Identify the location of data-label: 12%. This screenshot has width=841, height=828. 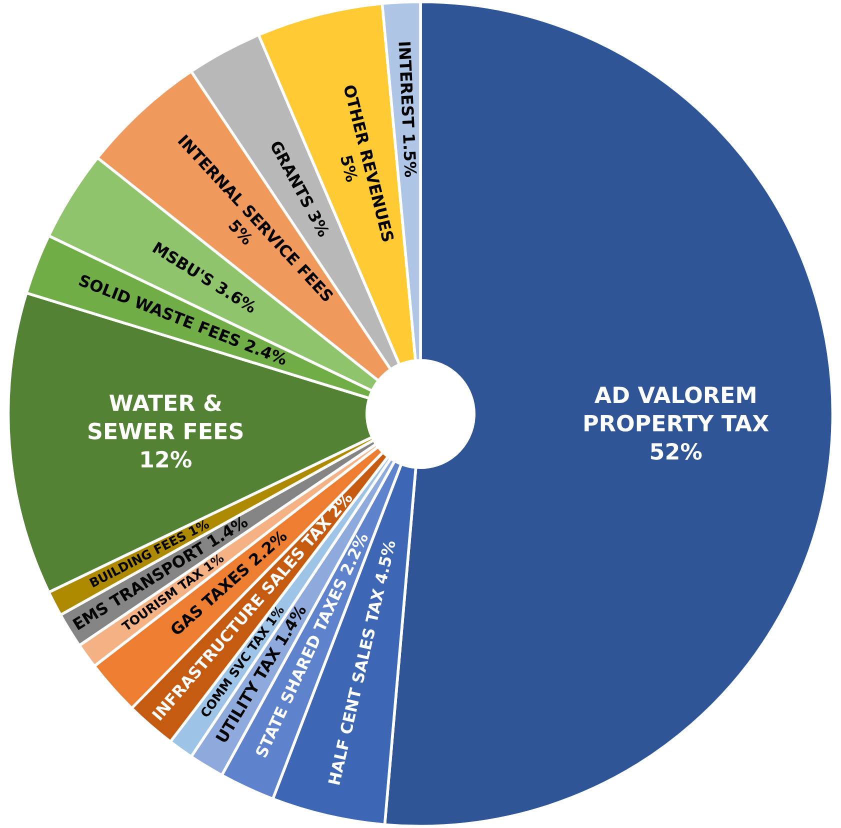
(167, 459).